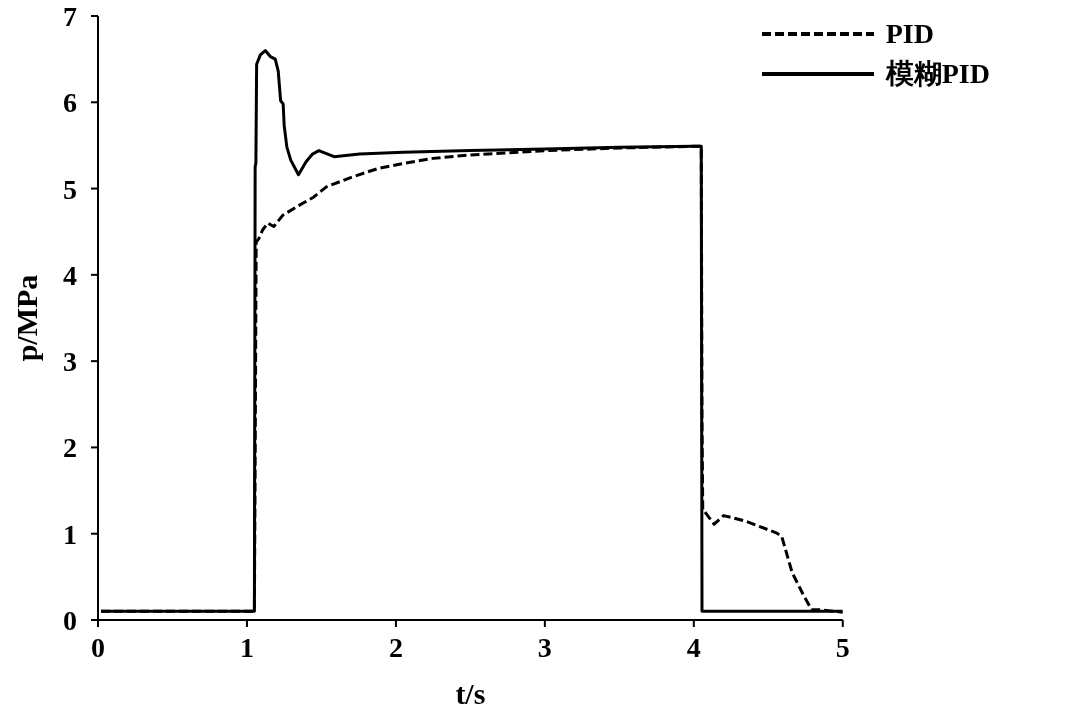 This screenshot has width=1080, height=712. Describe the element at coordinates (70, 534) in the screenshot. I see `y-tick-label: 1` at that location.